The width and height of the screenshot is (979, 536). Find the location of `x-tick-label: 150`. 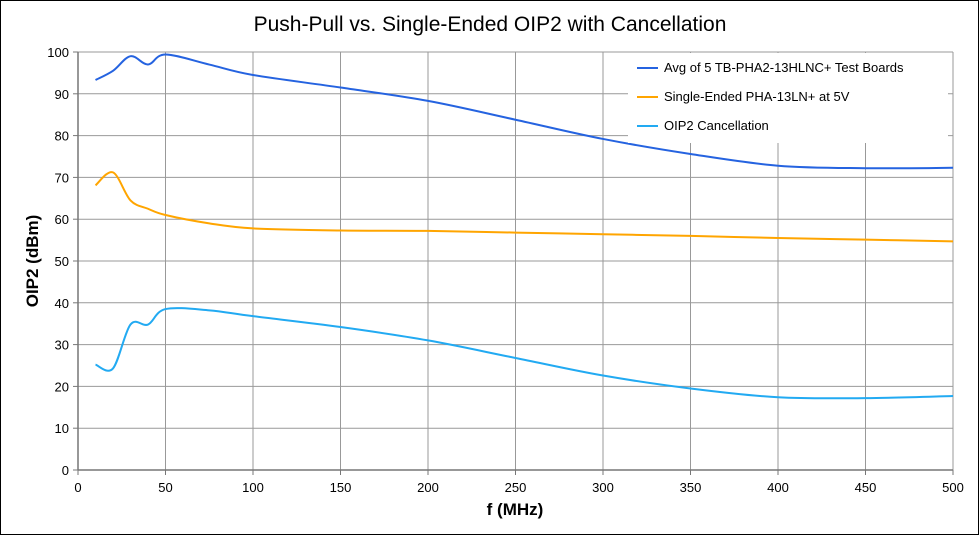

x-tick-label: 150 is located at coordinates (341, 487).